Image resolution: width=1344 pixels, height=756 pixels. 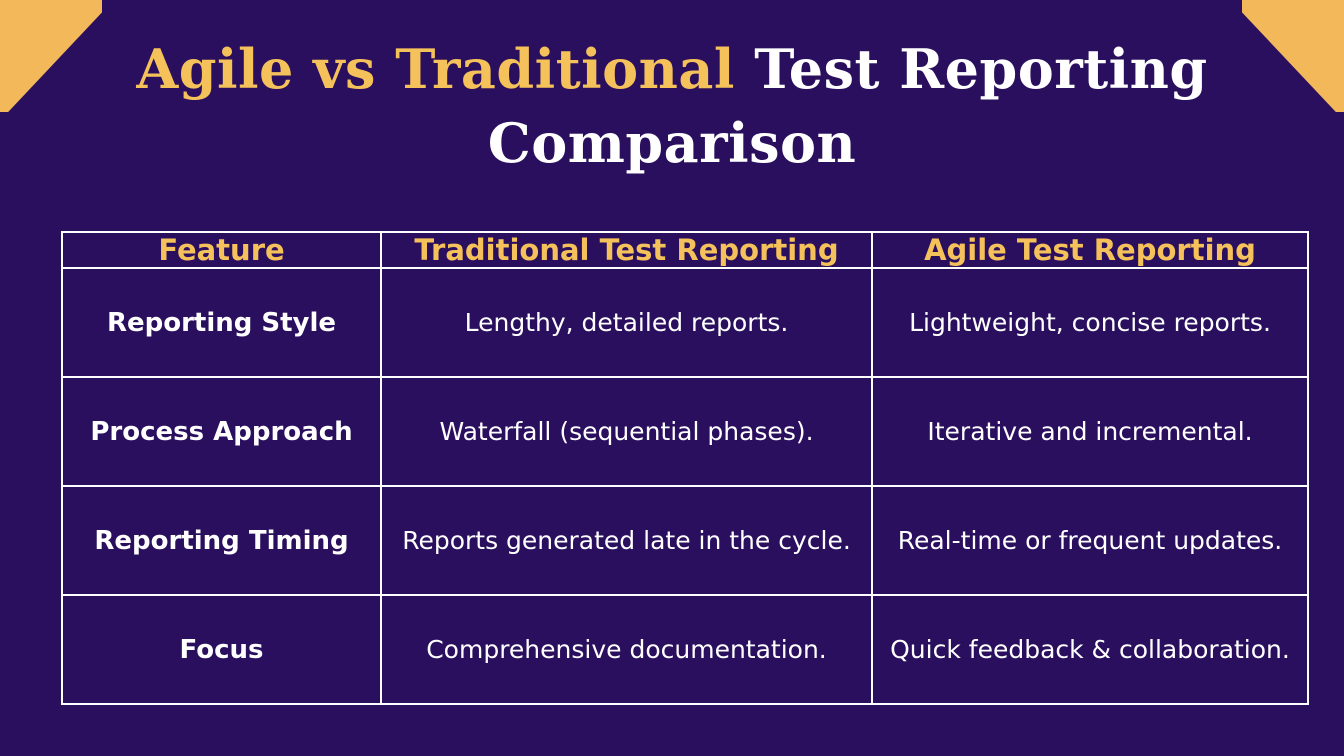 What do you see at coordinates (221, 431) in the screenshot?
I see `row-feature: Process Approach` at bounding box center [221, 431].